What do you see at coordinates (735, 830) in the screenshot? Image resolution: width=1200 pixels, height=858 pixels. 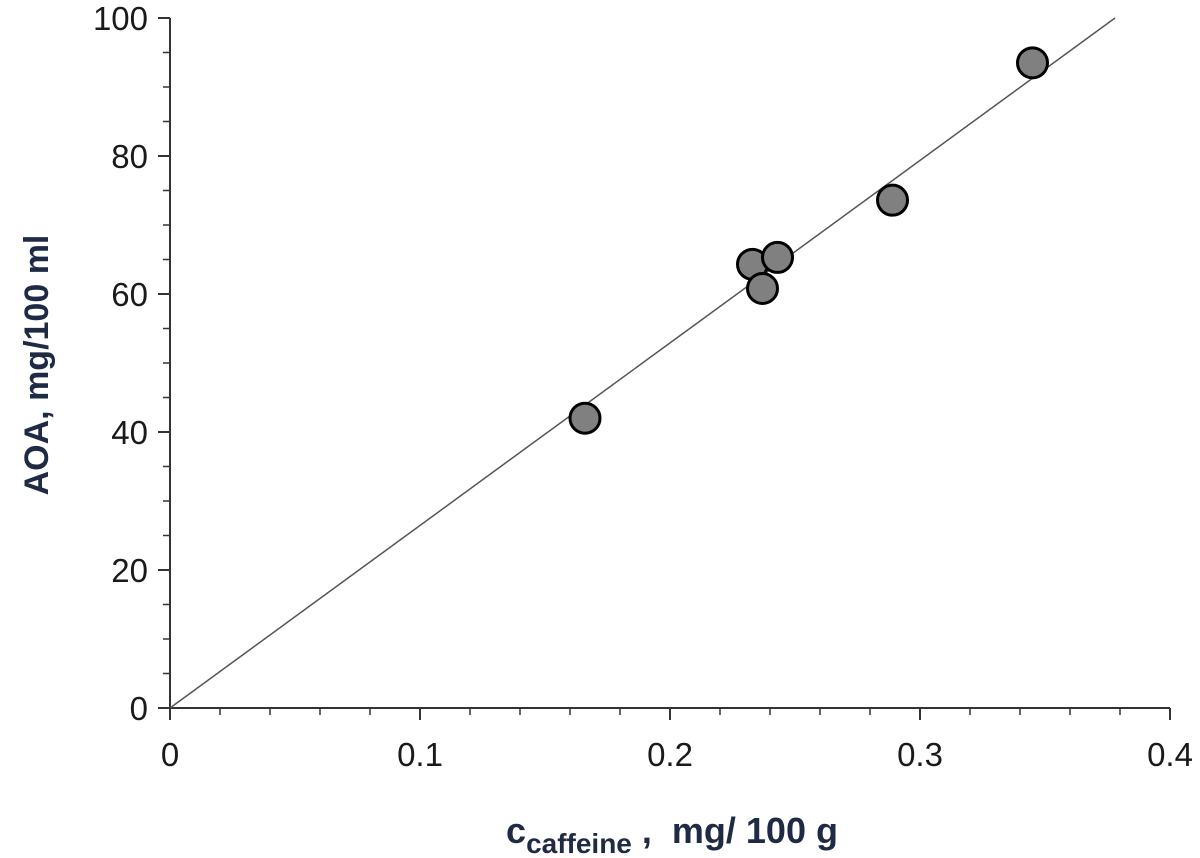 I see `x-axis-title-units: , mg/ 100 g` at bounding box center [735, 830].